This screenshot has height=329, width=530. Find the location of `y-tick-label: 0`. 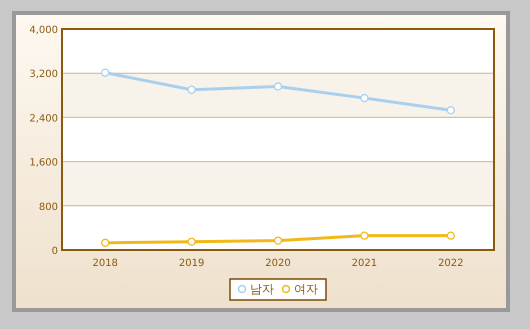

y-tick-label: 0 is located at coordinates (55, 251).